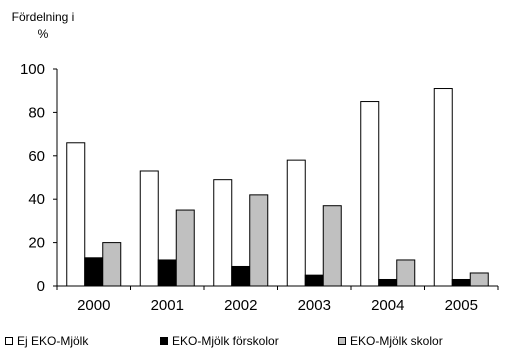 The width and height of the screenshot is (507, 351). Describe the element at coordinates (167, 305) in the screenshot. I see `x-tick-label: 2001` at that location.